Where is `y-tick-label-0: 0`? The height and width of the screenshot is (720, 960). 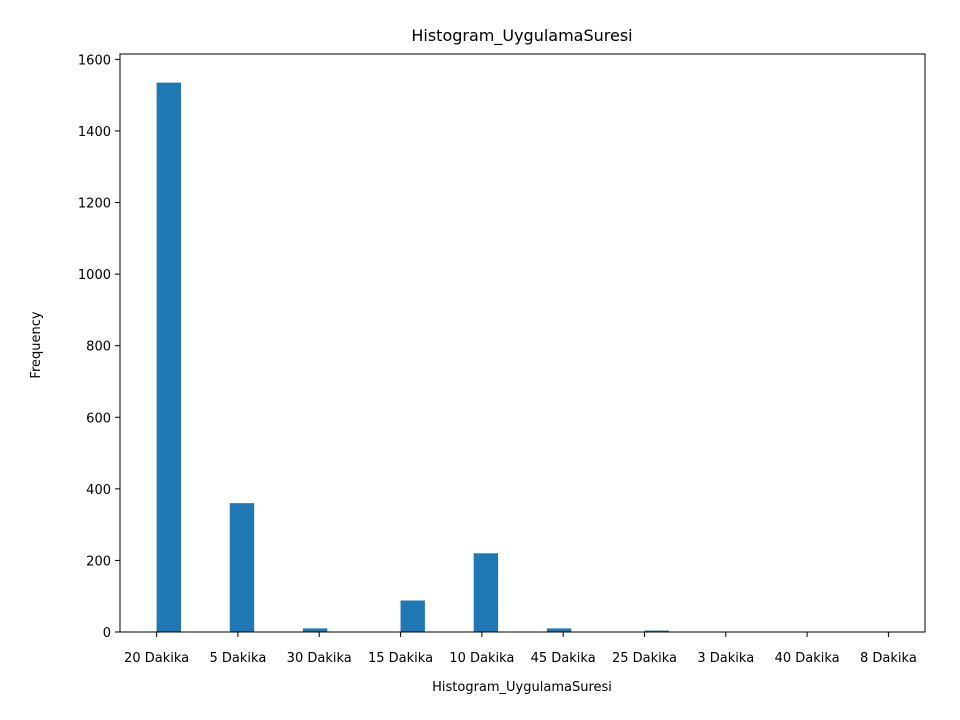 y-tick-label-0: 0 is located at coordinates (107, 633).